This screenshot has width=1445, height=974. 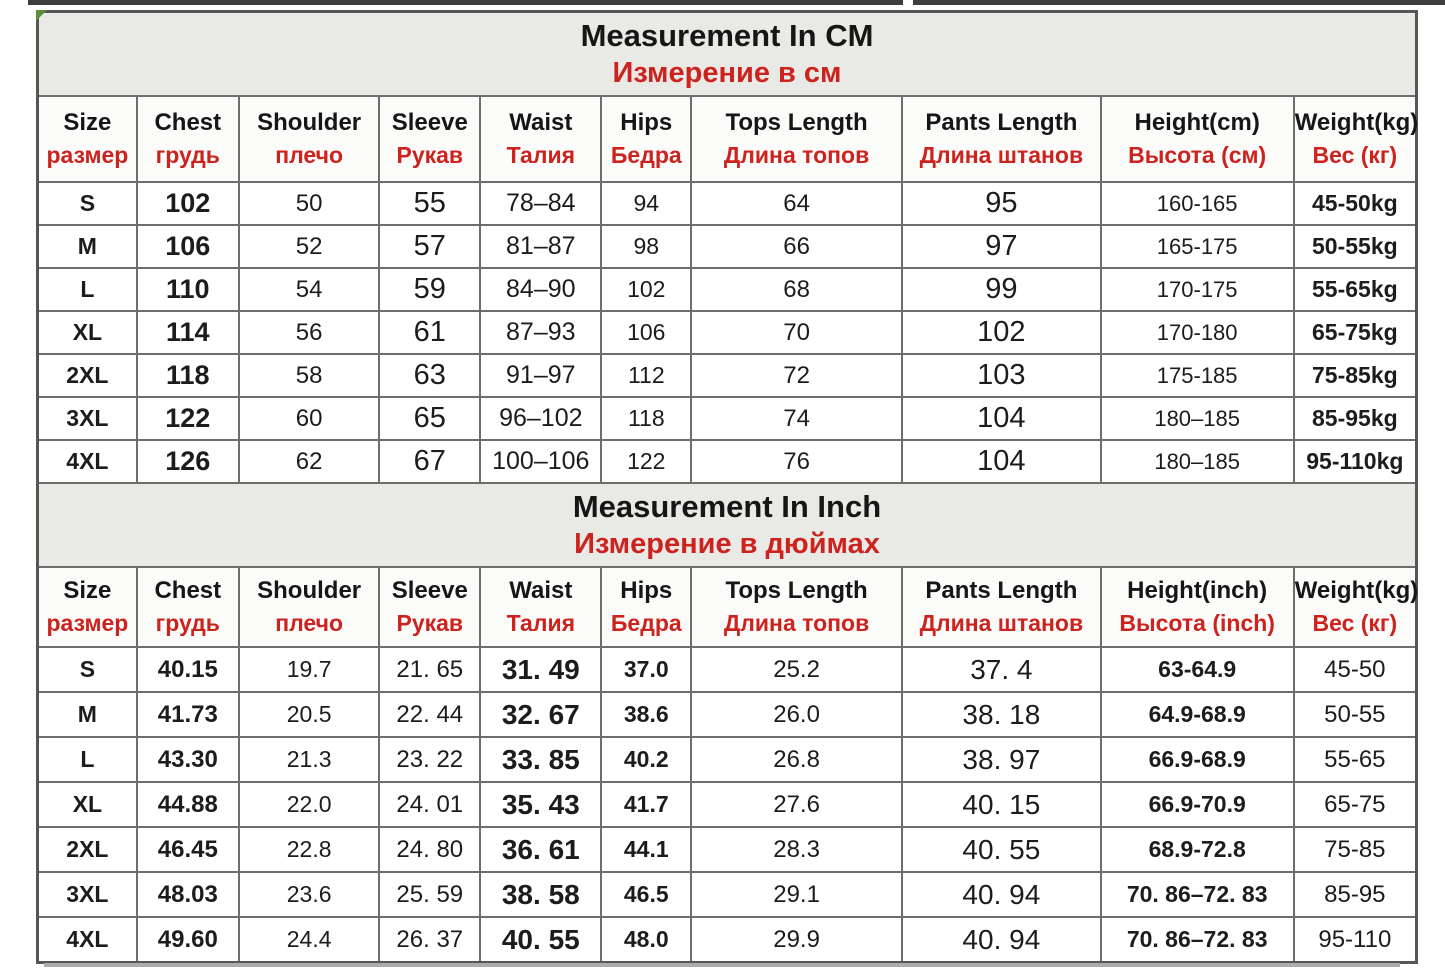 I want to click on table-row-4xl: 4XL 126 62 67 100–106 122 76 104 180–185 95-110kg, so click(x=727, y=461).